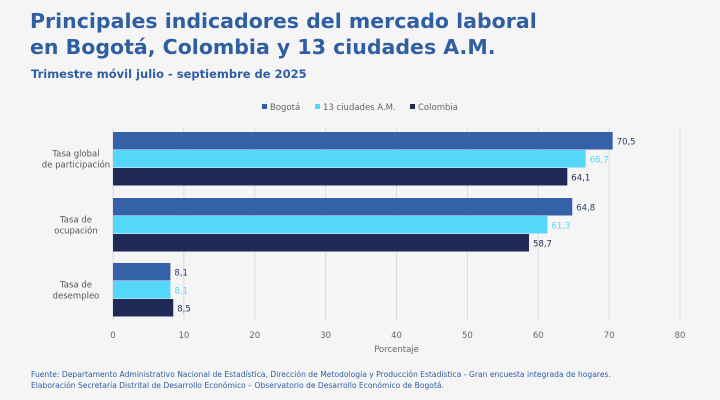 This screenshot has width=720, height=400. Describe the element at coordinates (396, 350) in the screenshot. I see `x-axis-title: Porcentaje` at that location.